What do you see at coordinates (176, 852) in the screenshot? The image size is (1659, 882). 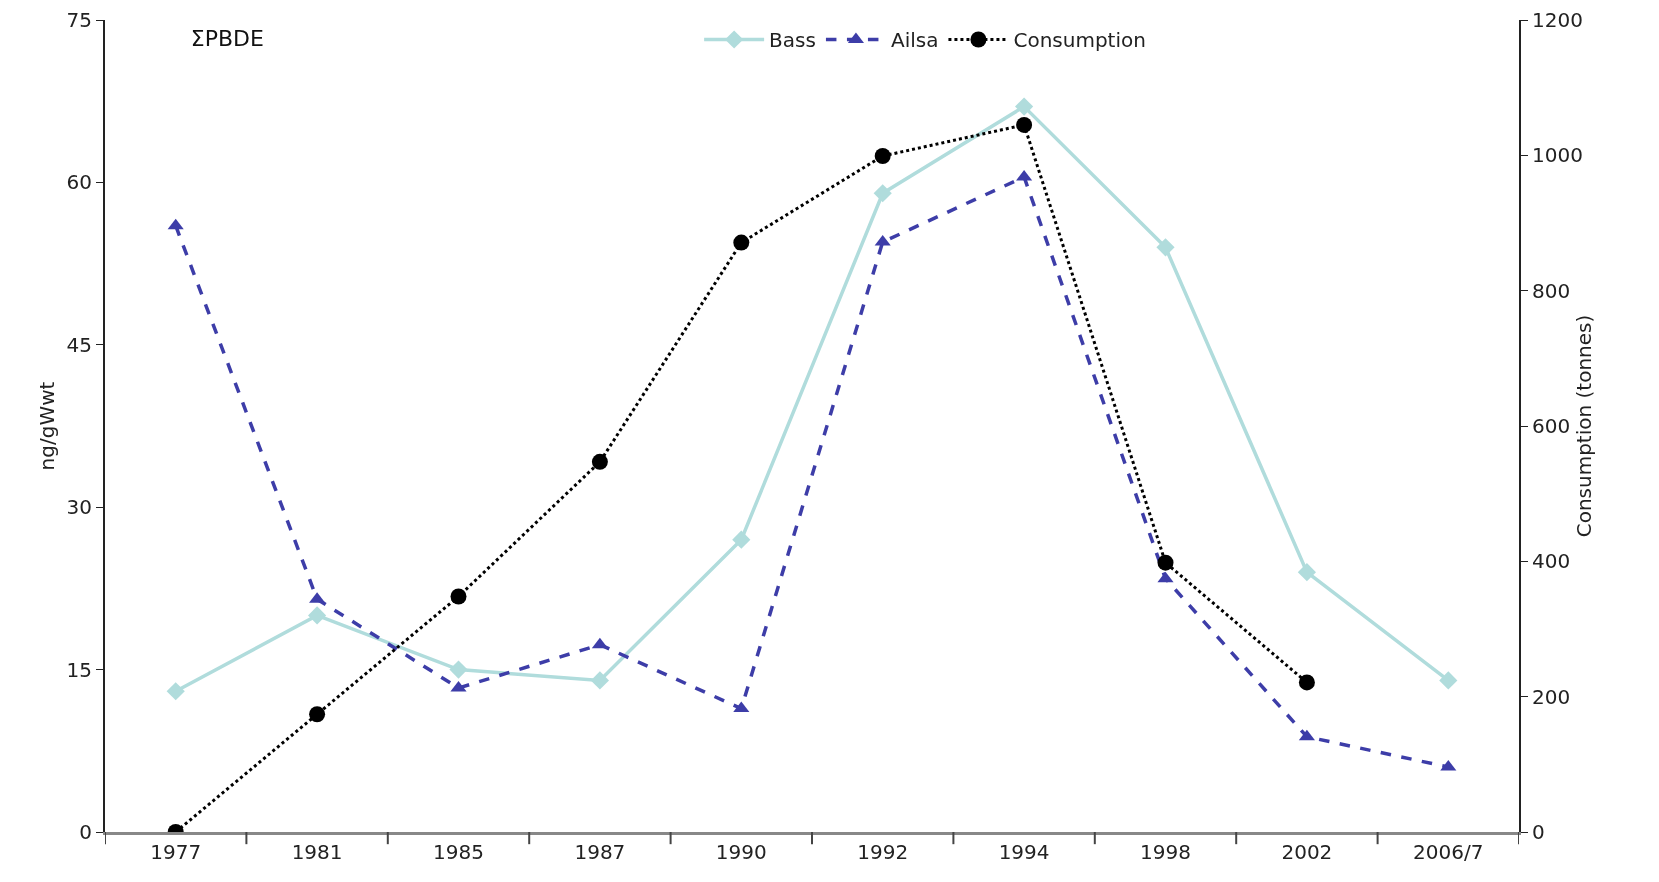 I see `x-tick-label: 1977` at bounding box center [176, 852].